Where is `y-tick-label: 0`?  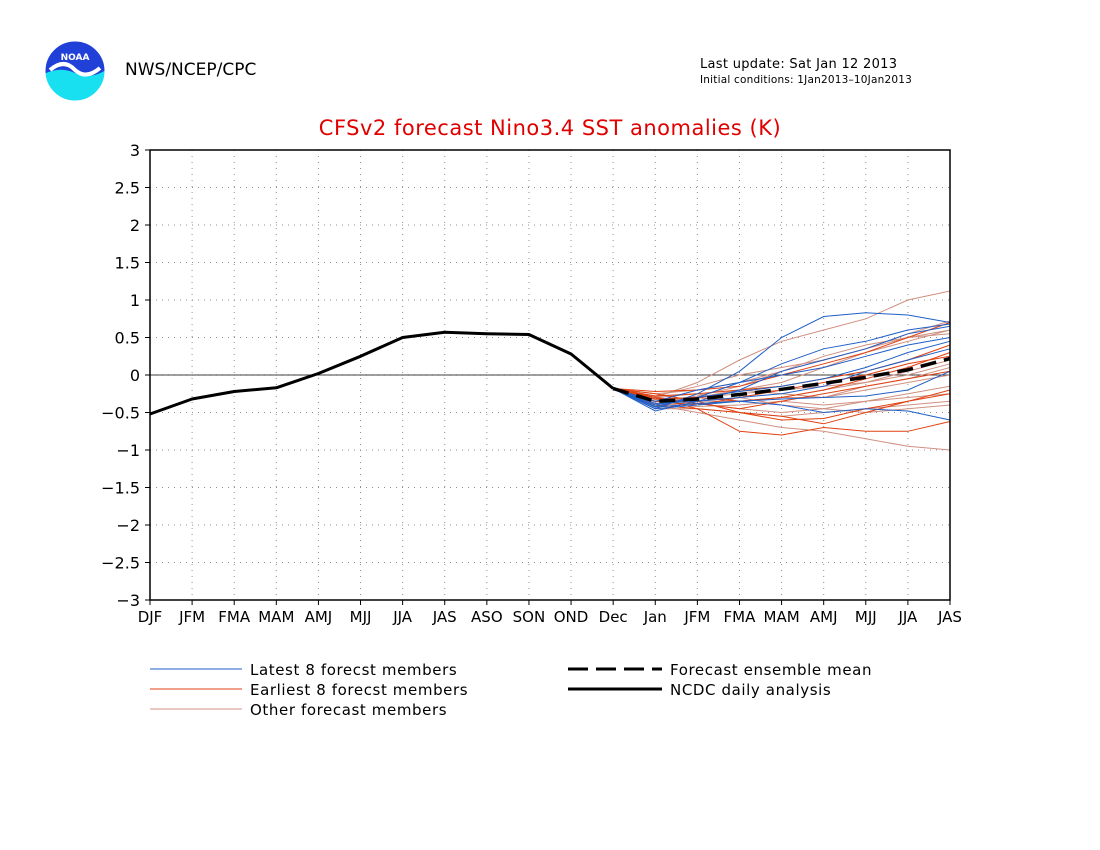
y-tick-label: 0 is located at coordinates (135, 375).